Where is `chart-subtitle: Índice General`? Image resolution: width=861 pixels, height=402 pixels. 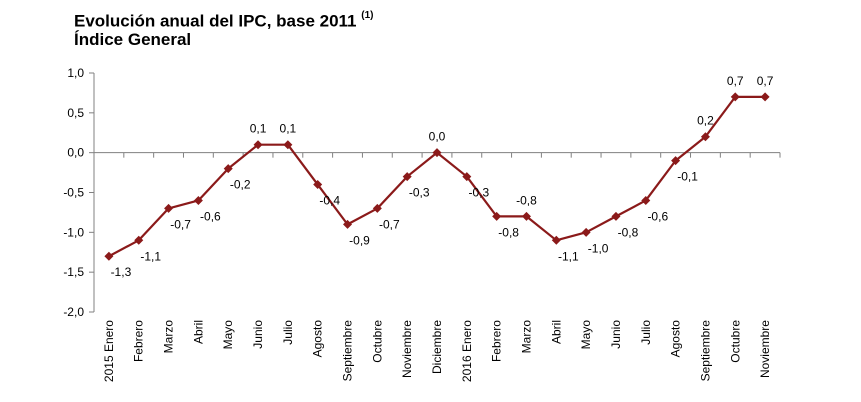 chart-subtitle: Índice General is located at coordinates (133, 39).